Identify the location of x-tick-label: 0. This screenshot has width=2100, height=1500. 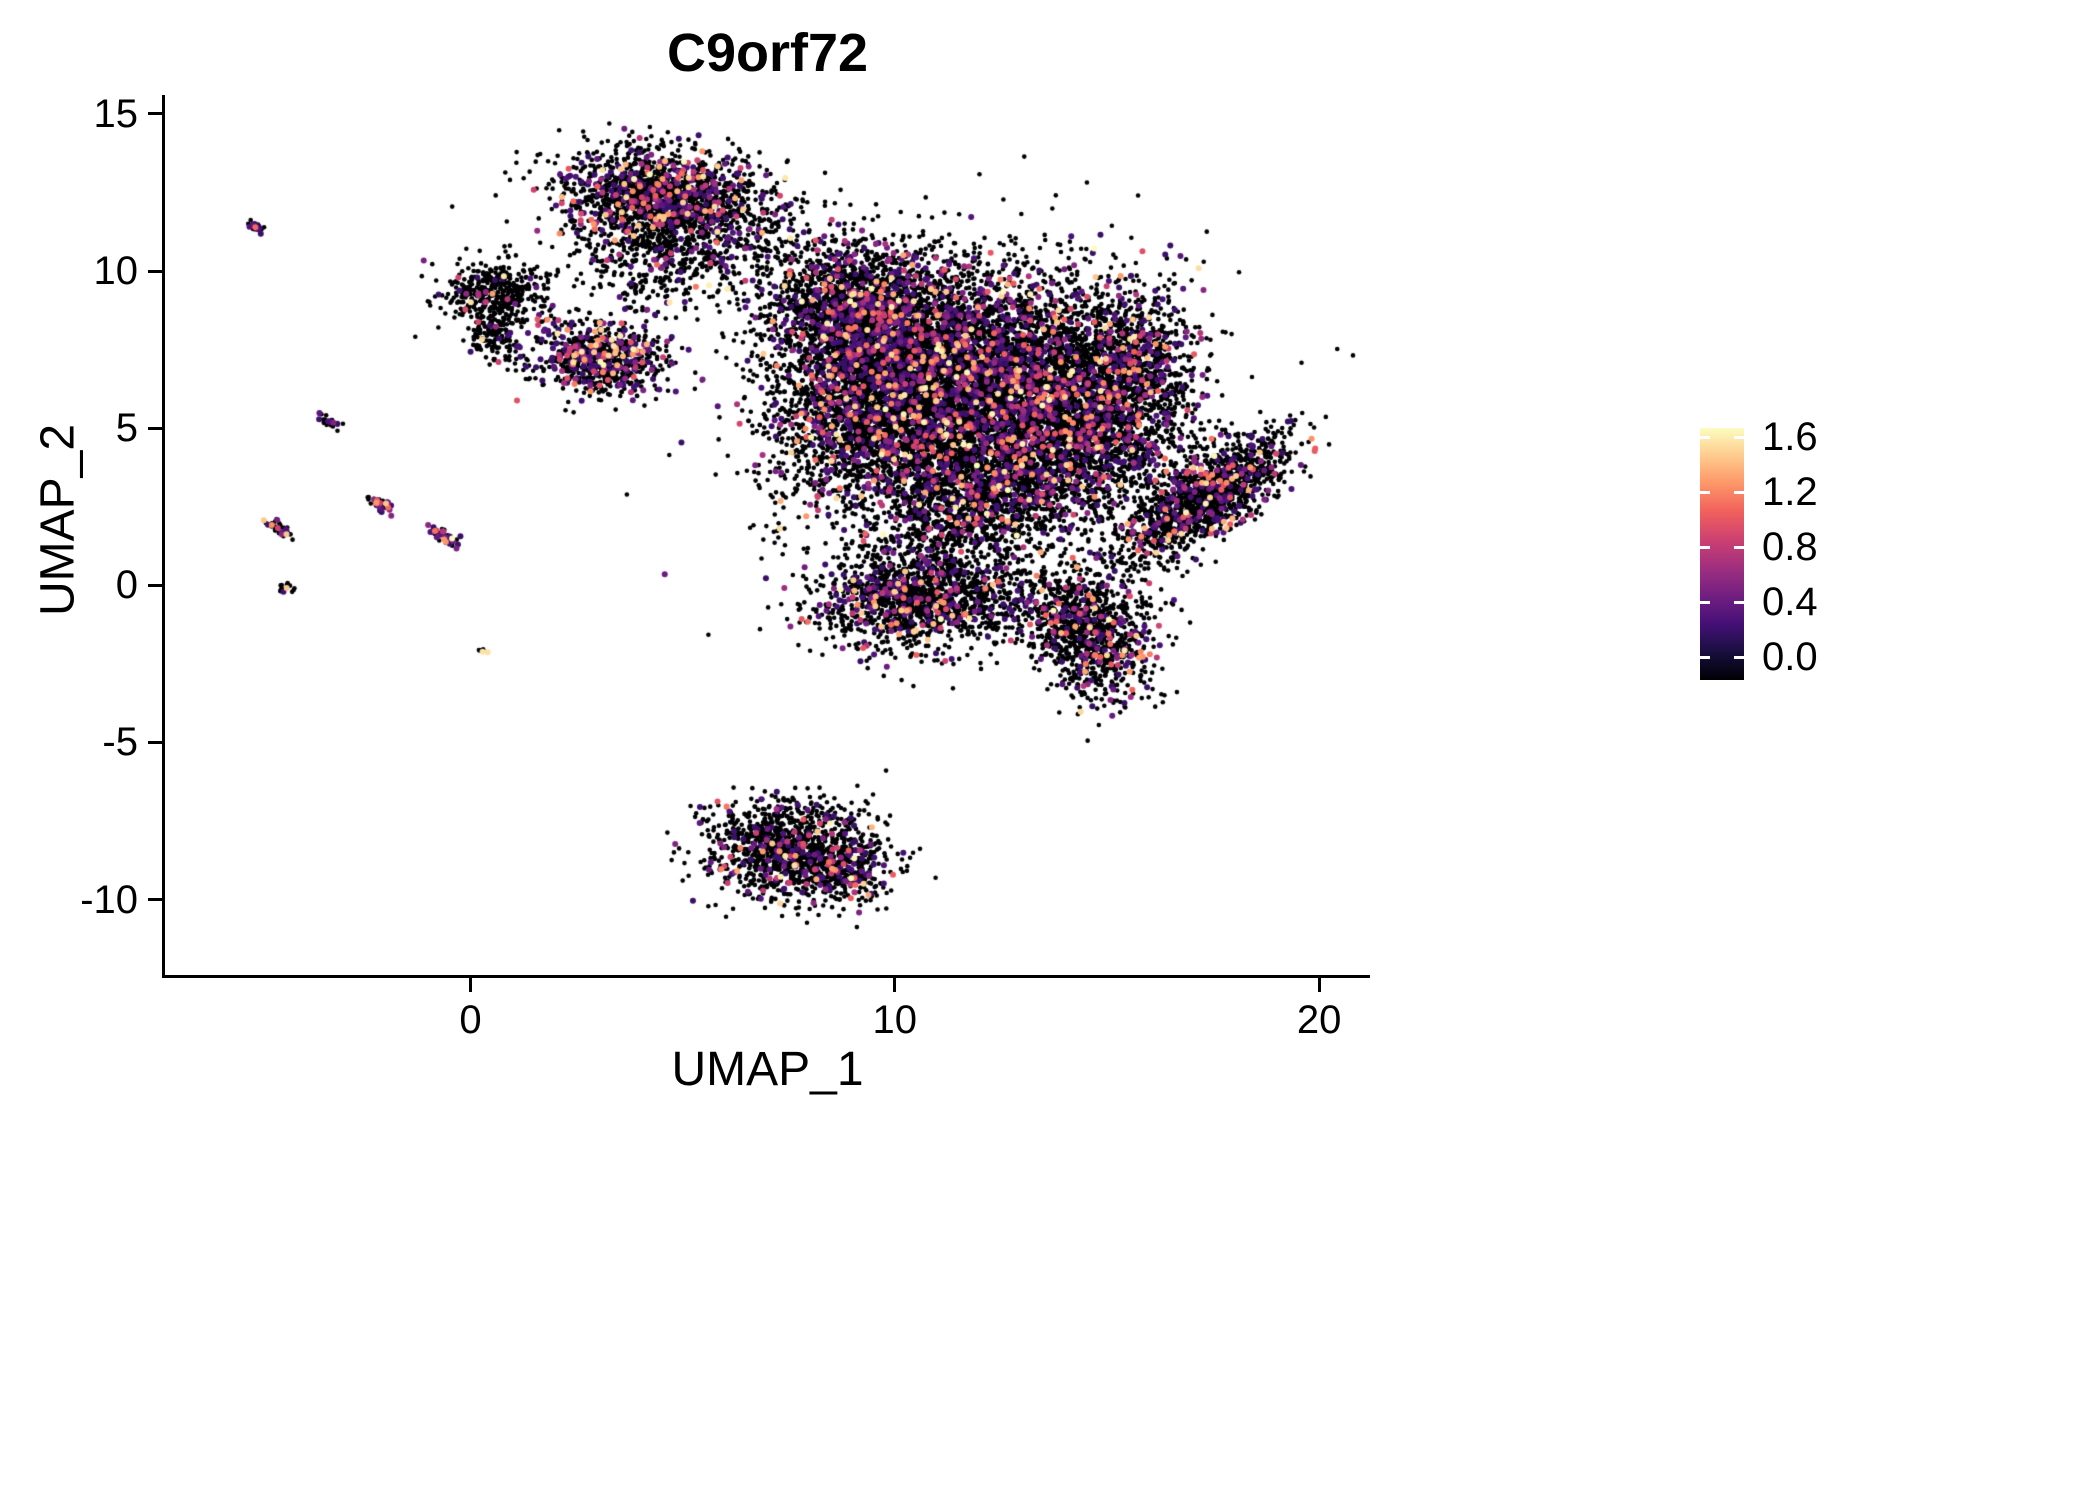
(470, 1020).